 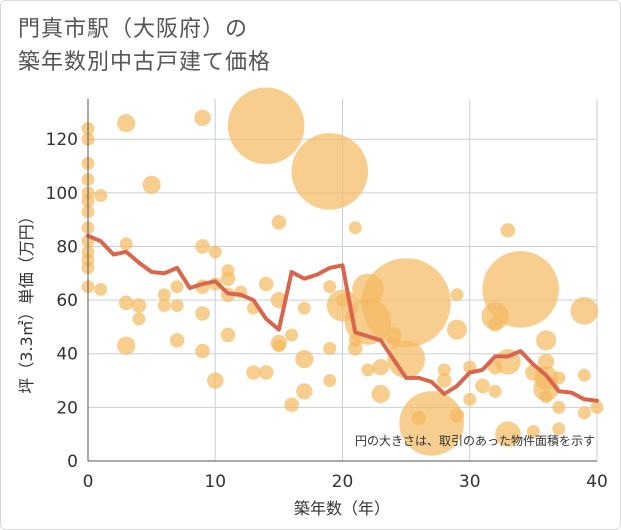 I want to click on chart-title-line2: 築年数別中古戸建て価格, so click(x=145, y=62).